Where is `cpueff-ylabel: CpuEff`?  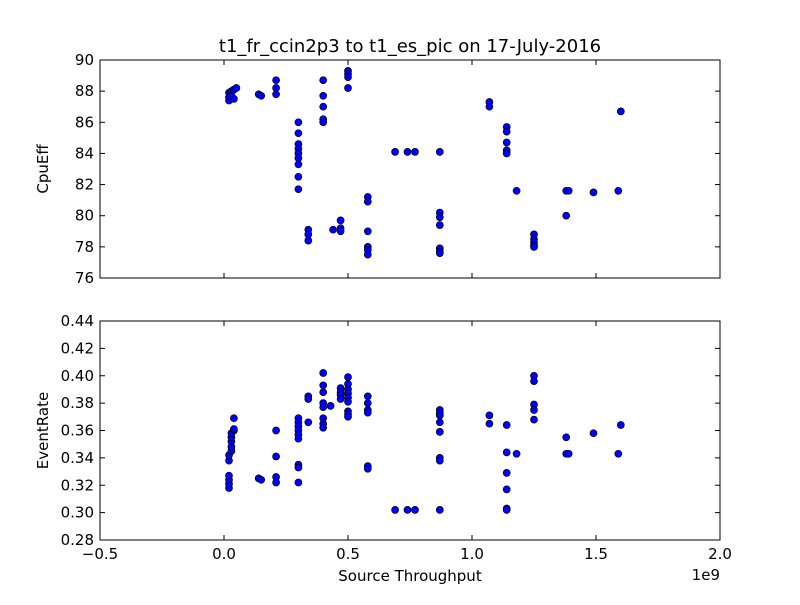 cpueff-ylabel: CpuEff is located at coordinates (43, 169).